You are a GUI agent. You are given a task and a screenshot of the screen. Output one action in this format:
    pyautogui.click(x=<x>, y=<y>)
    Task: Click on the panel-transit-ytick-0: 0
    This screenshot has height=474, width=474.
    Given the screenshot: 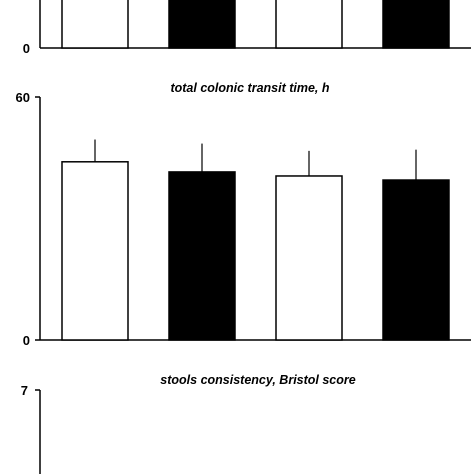 What is the action you would take?
    pyautogui.click(x=26, y=340)
    